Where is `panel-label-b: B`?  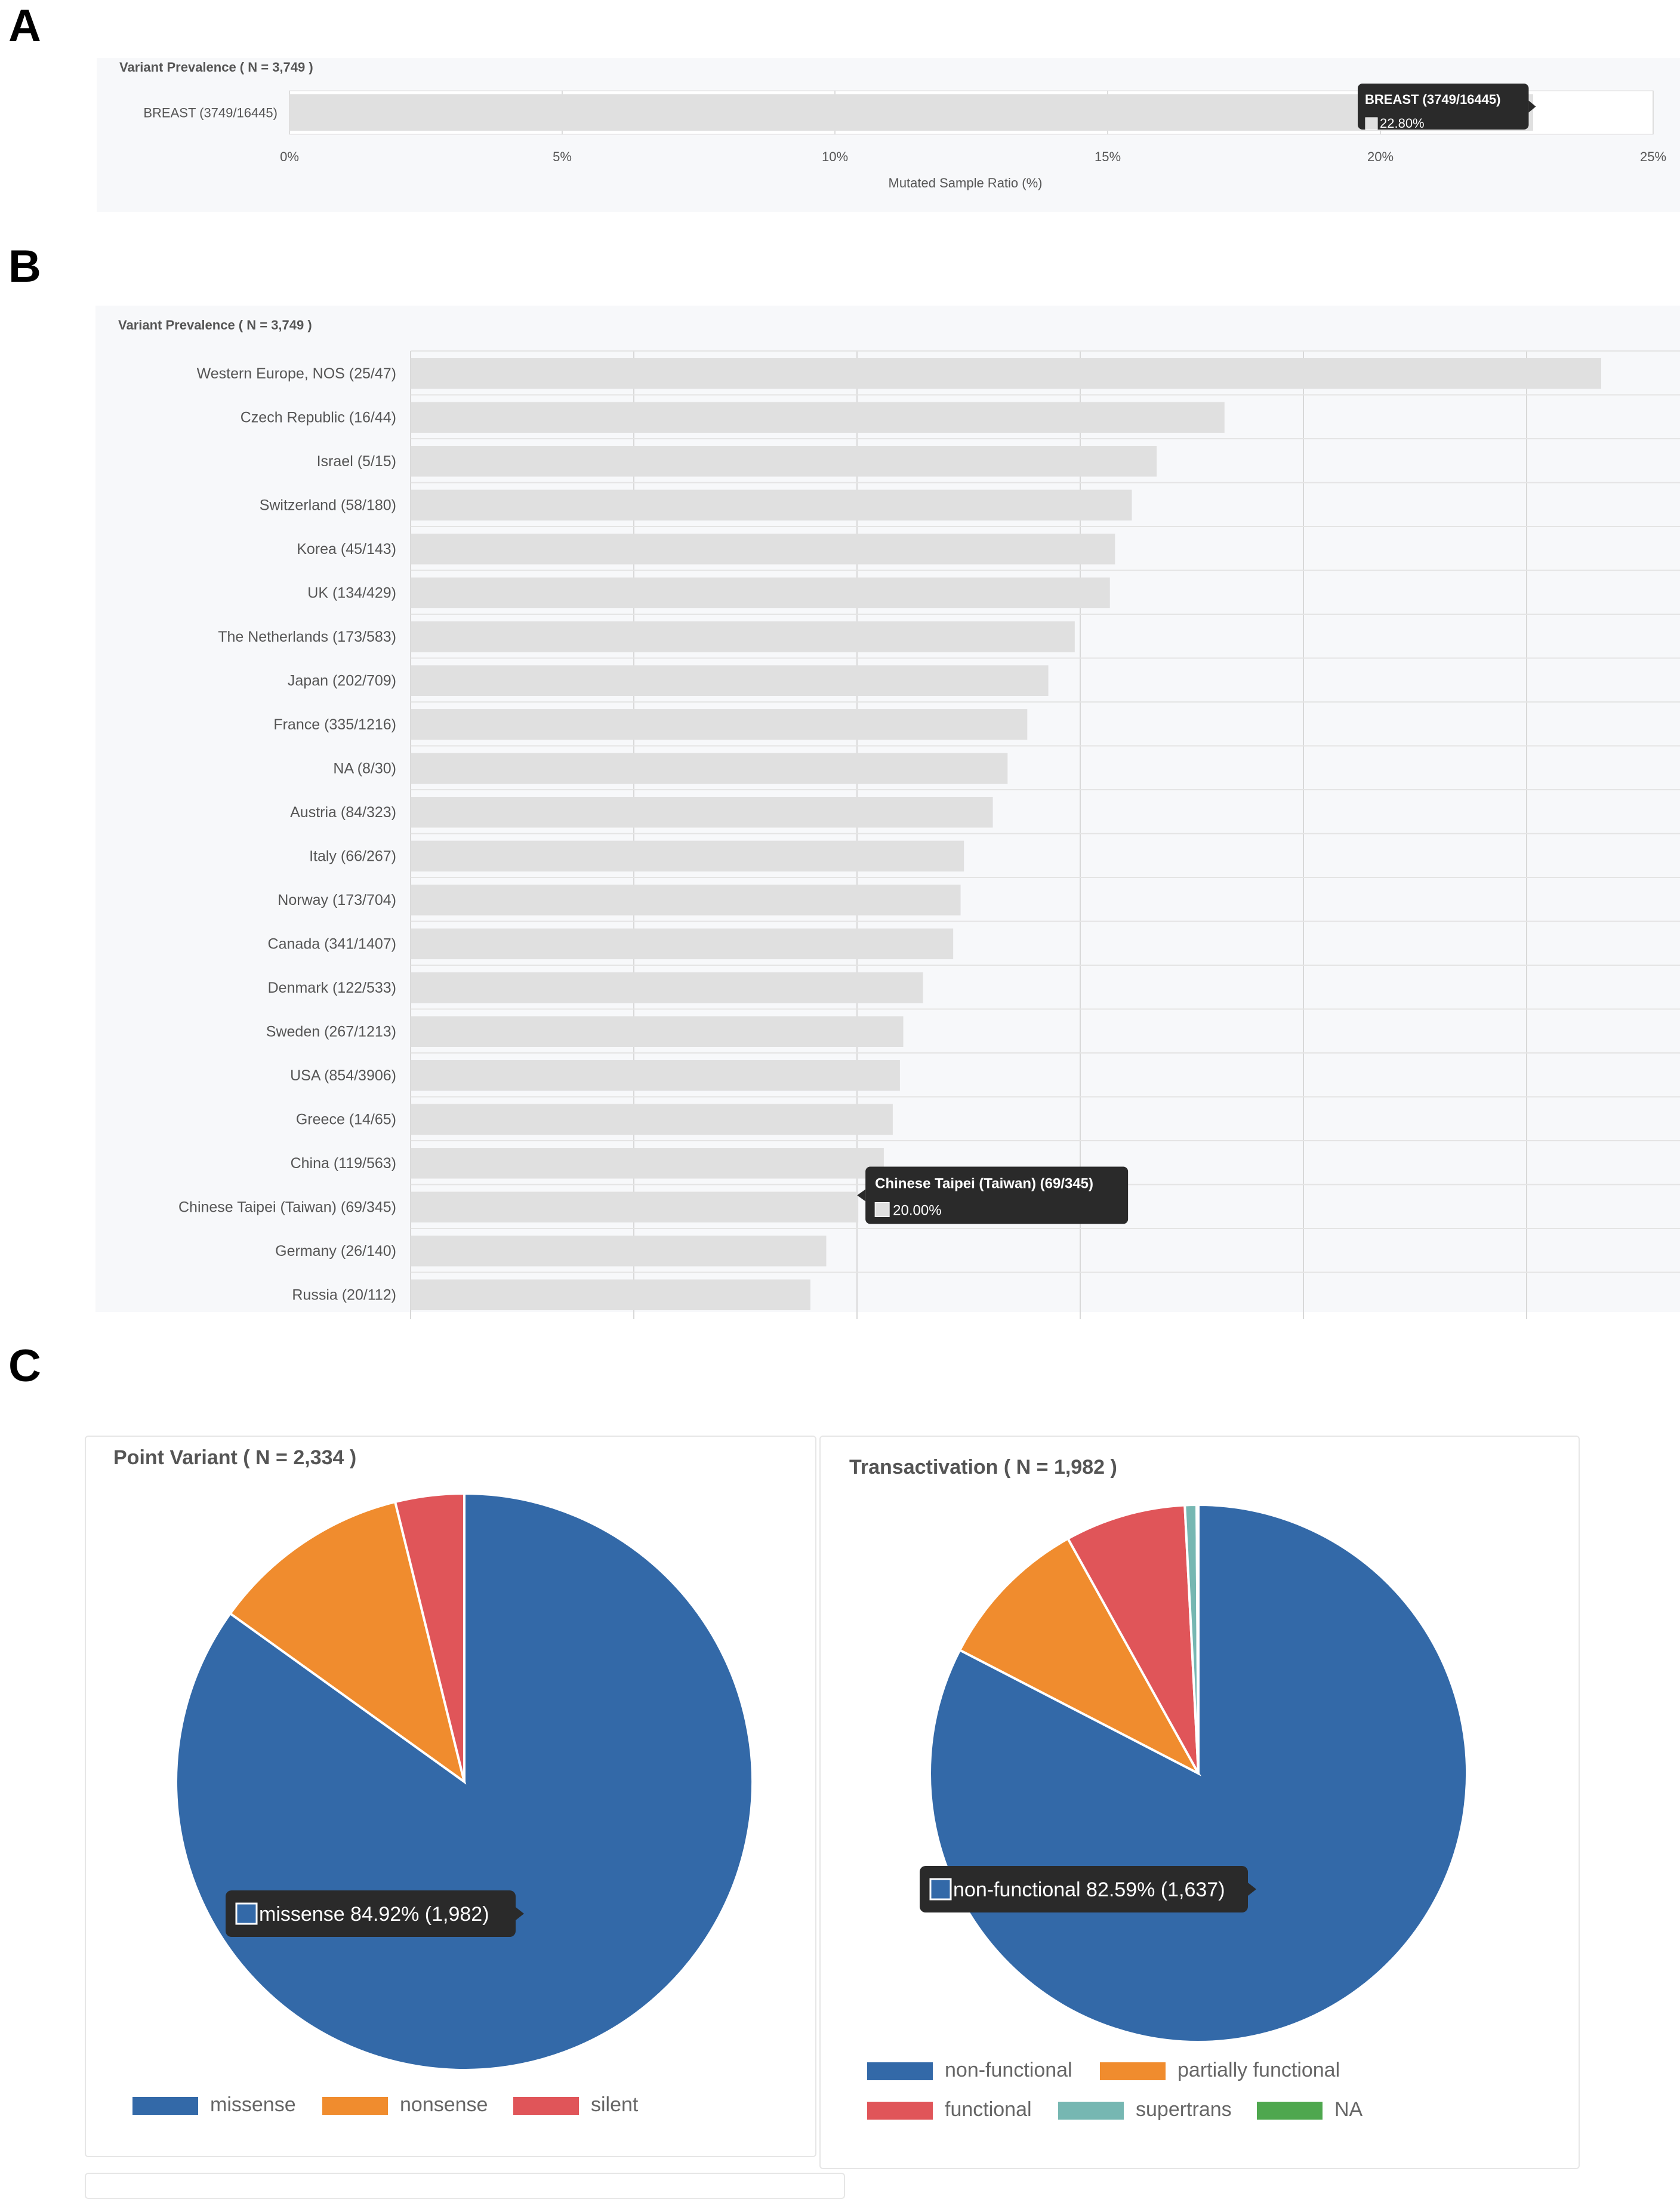 panel-label-b: B is located at coordinates (24, 266).